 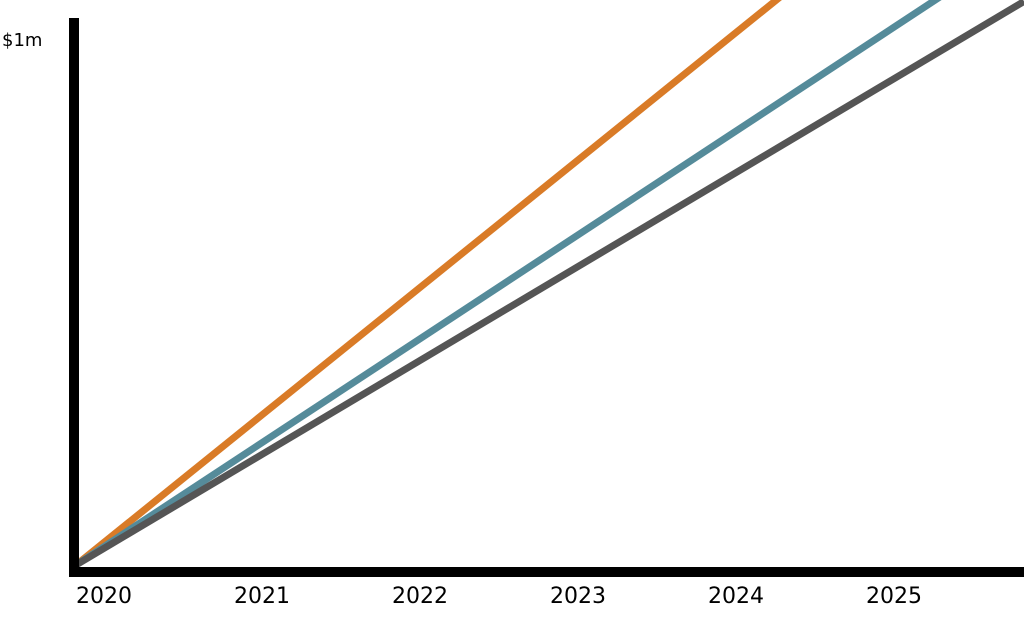 I want to click on x-tick-label: 2023, so click(x=578, y=596).